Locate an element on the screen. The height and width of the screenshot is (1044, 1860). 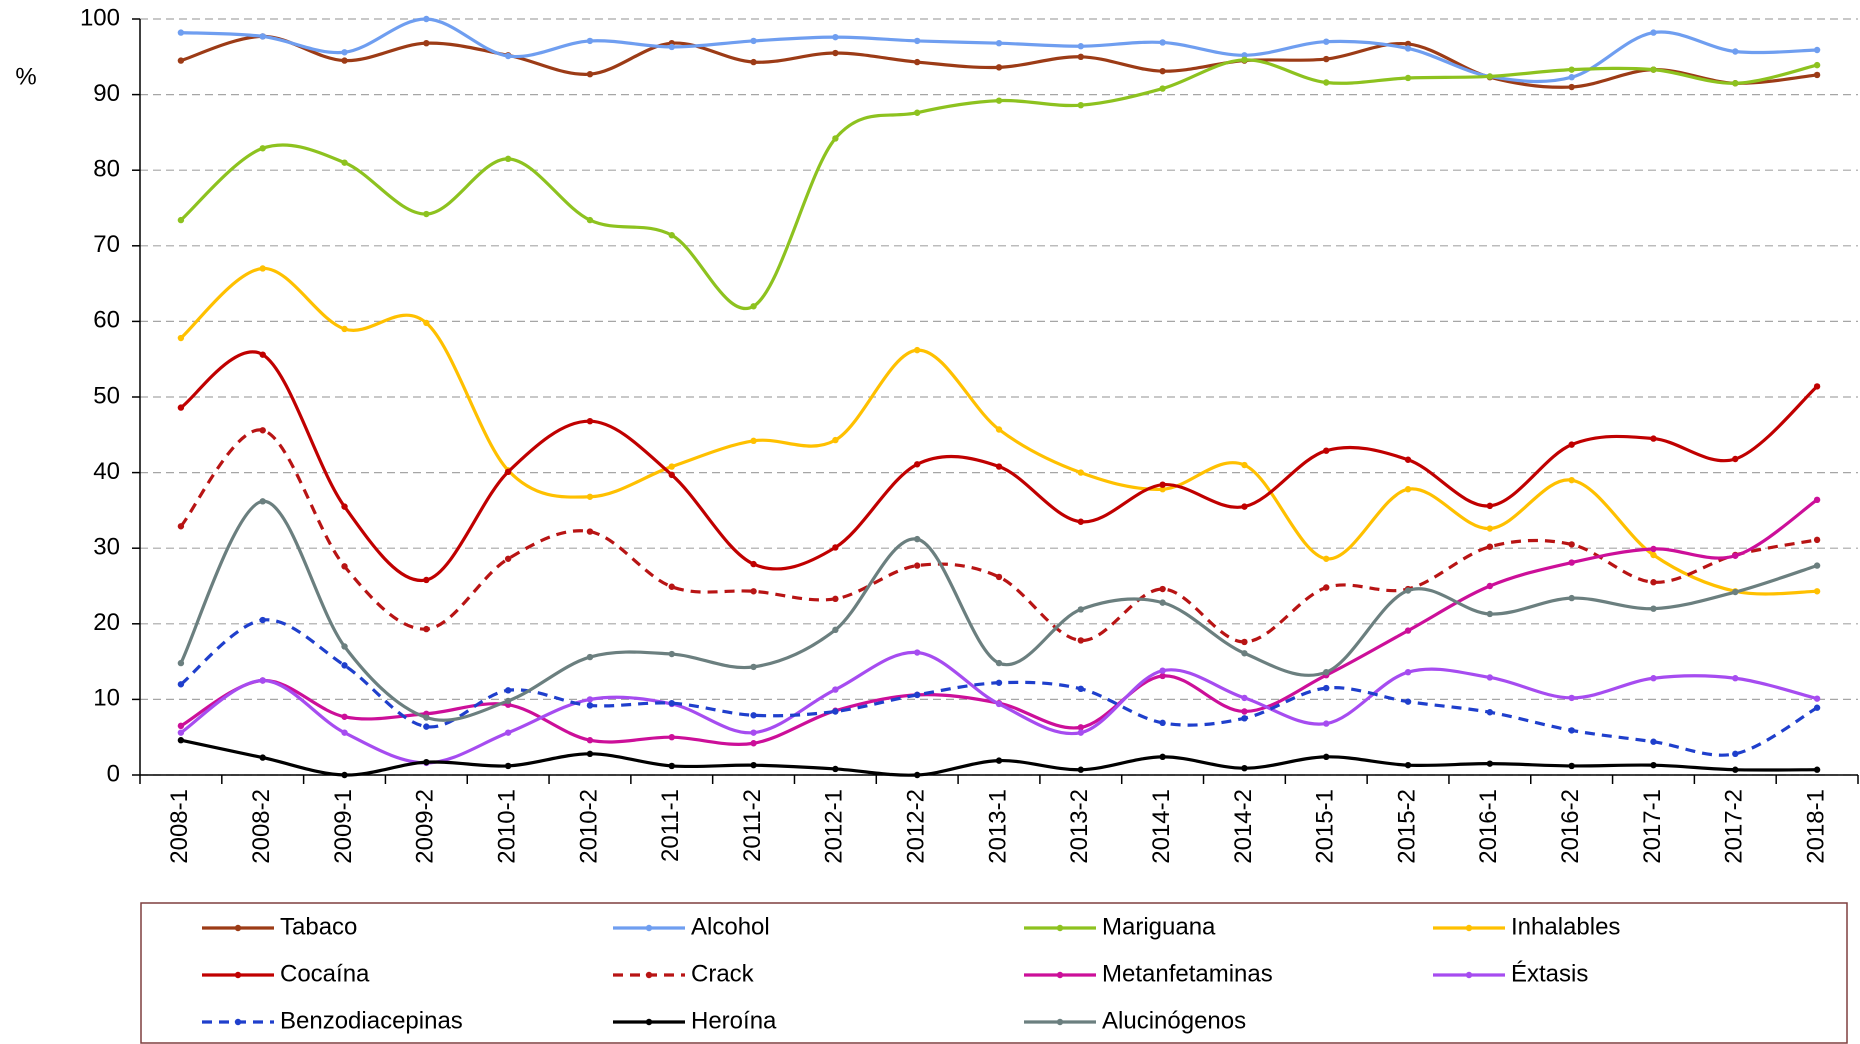
x-tick-label: 2018-1 is located at coordinates (1815, 826).